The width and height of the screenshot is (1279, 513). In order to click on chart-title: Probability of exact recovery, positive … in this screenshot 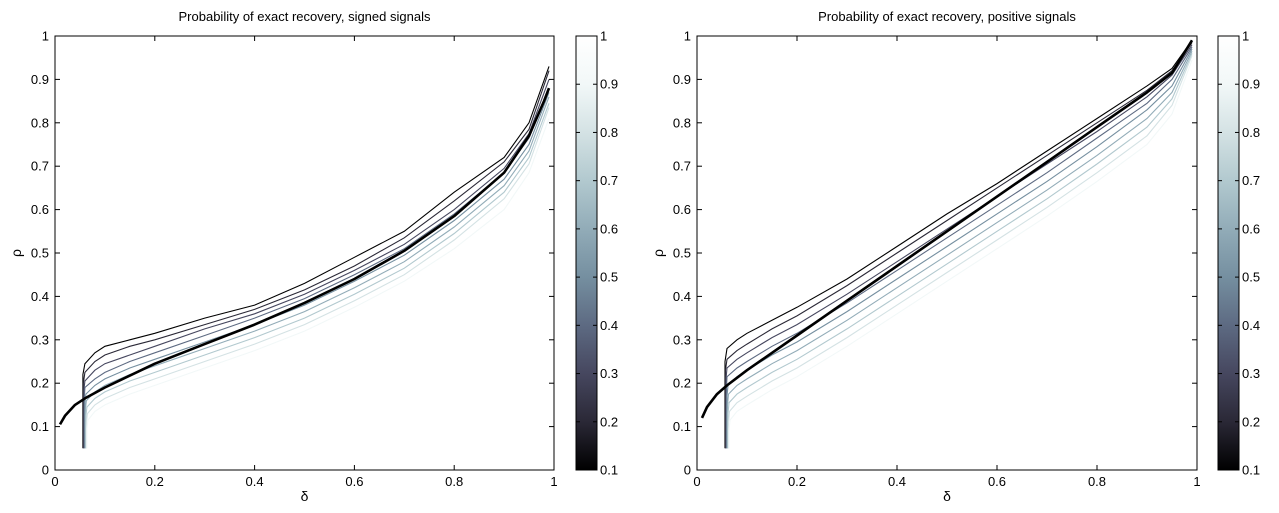, I will do `click(947, 16)`.